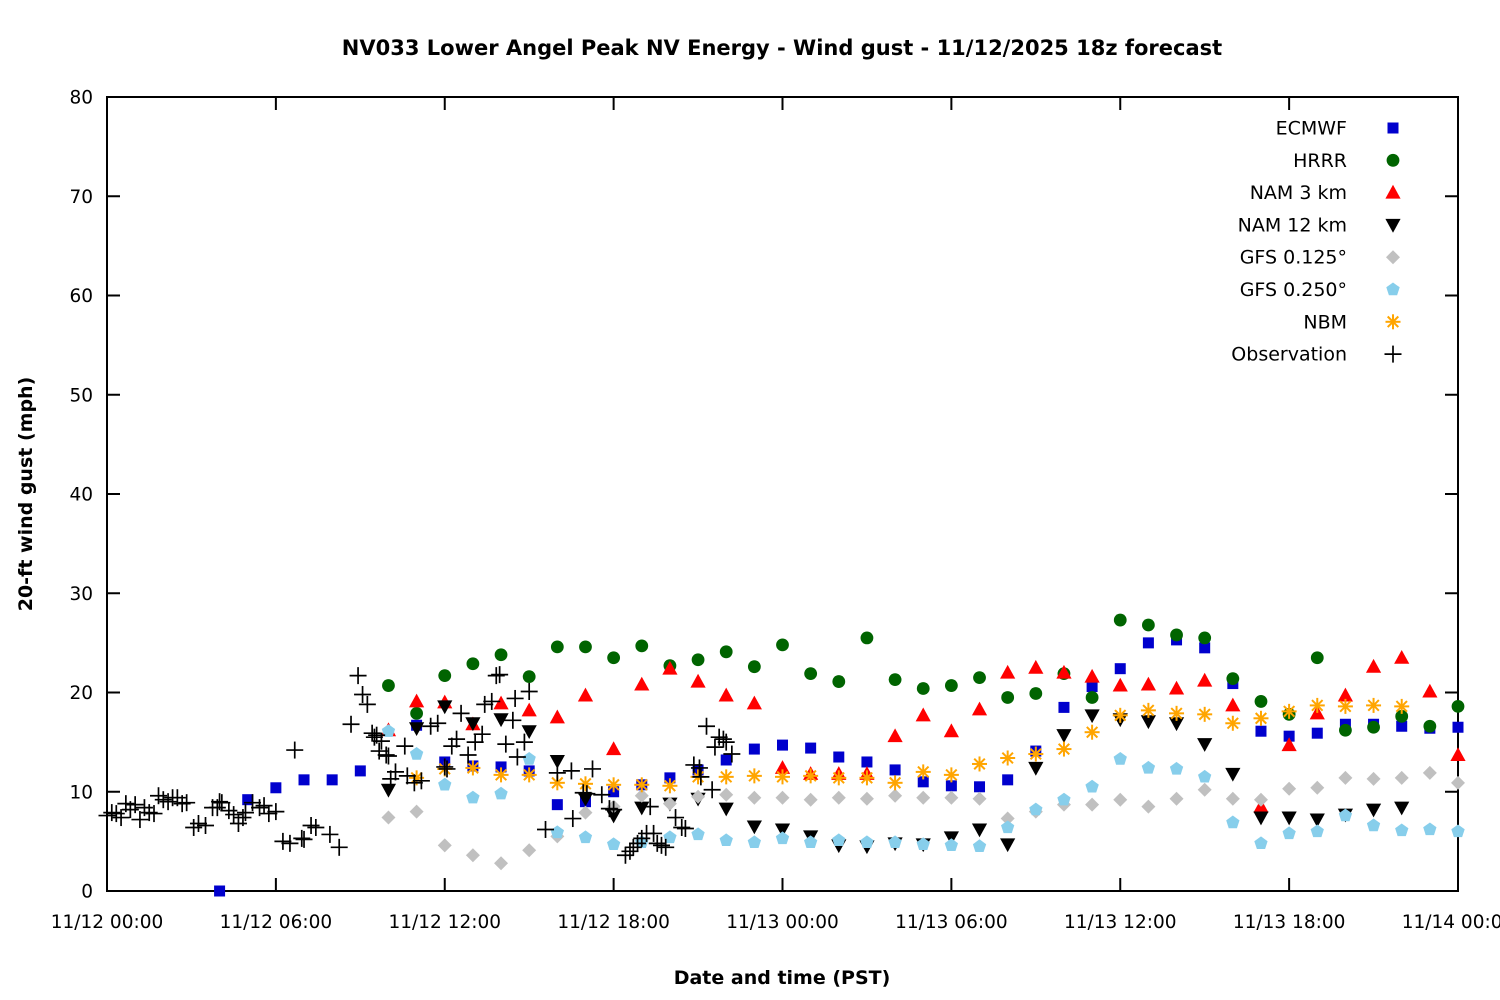  I want to click on legend-item-nam-12-km: NAM 12 km, so click(1319, 225).